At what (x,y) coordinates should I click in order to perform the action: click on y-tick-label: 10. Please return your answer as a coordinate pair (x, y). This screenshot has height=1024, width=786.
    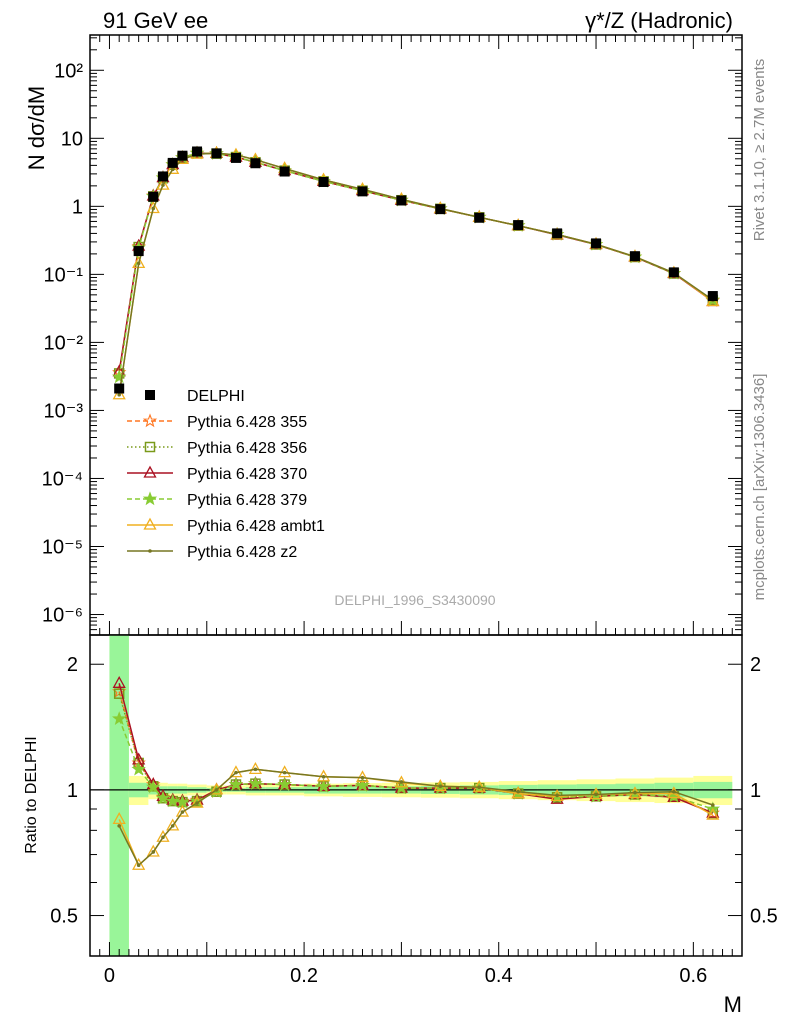
    Looking at the image, I should click on (72, 139).